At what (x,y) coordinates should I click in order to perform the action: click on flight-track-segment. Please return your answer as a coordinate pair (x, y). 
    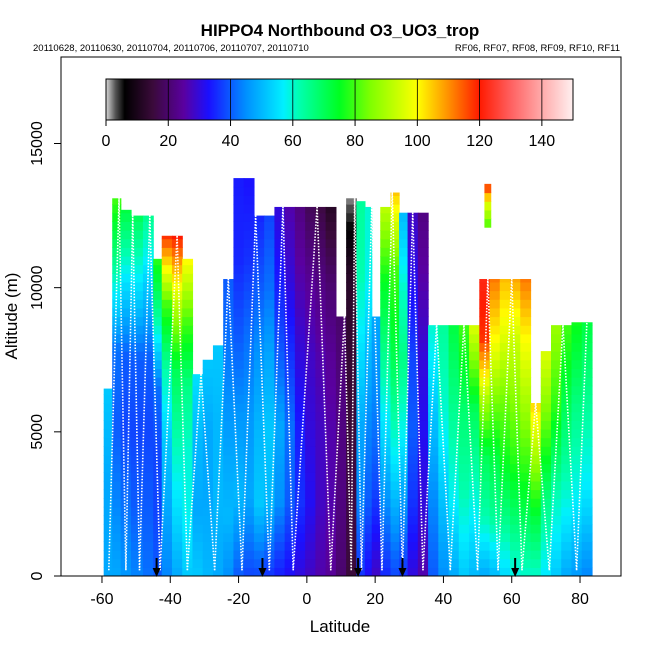
    Looking at the image, I should click on (353, 384).